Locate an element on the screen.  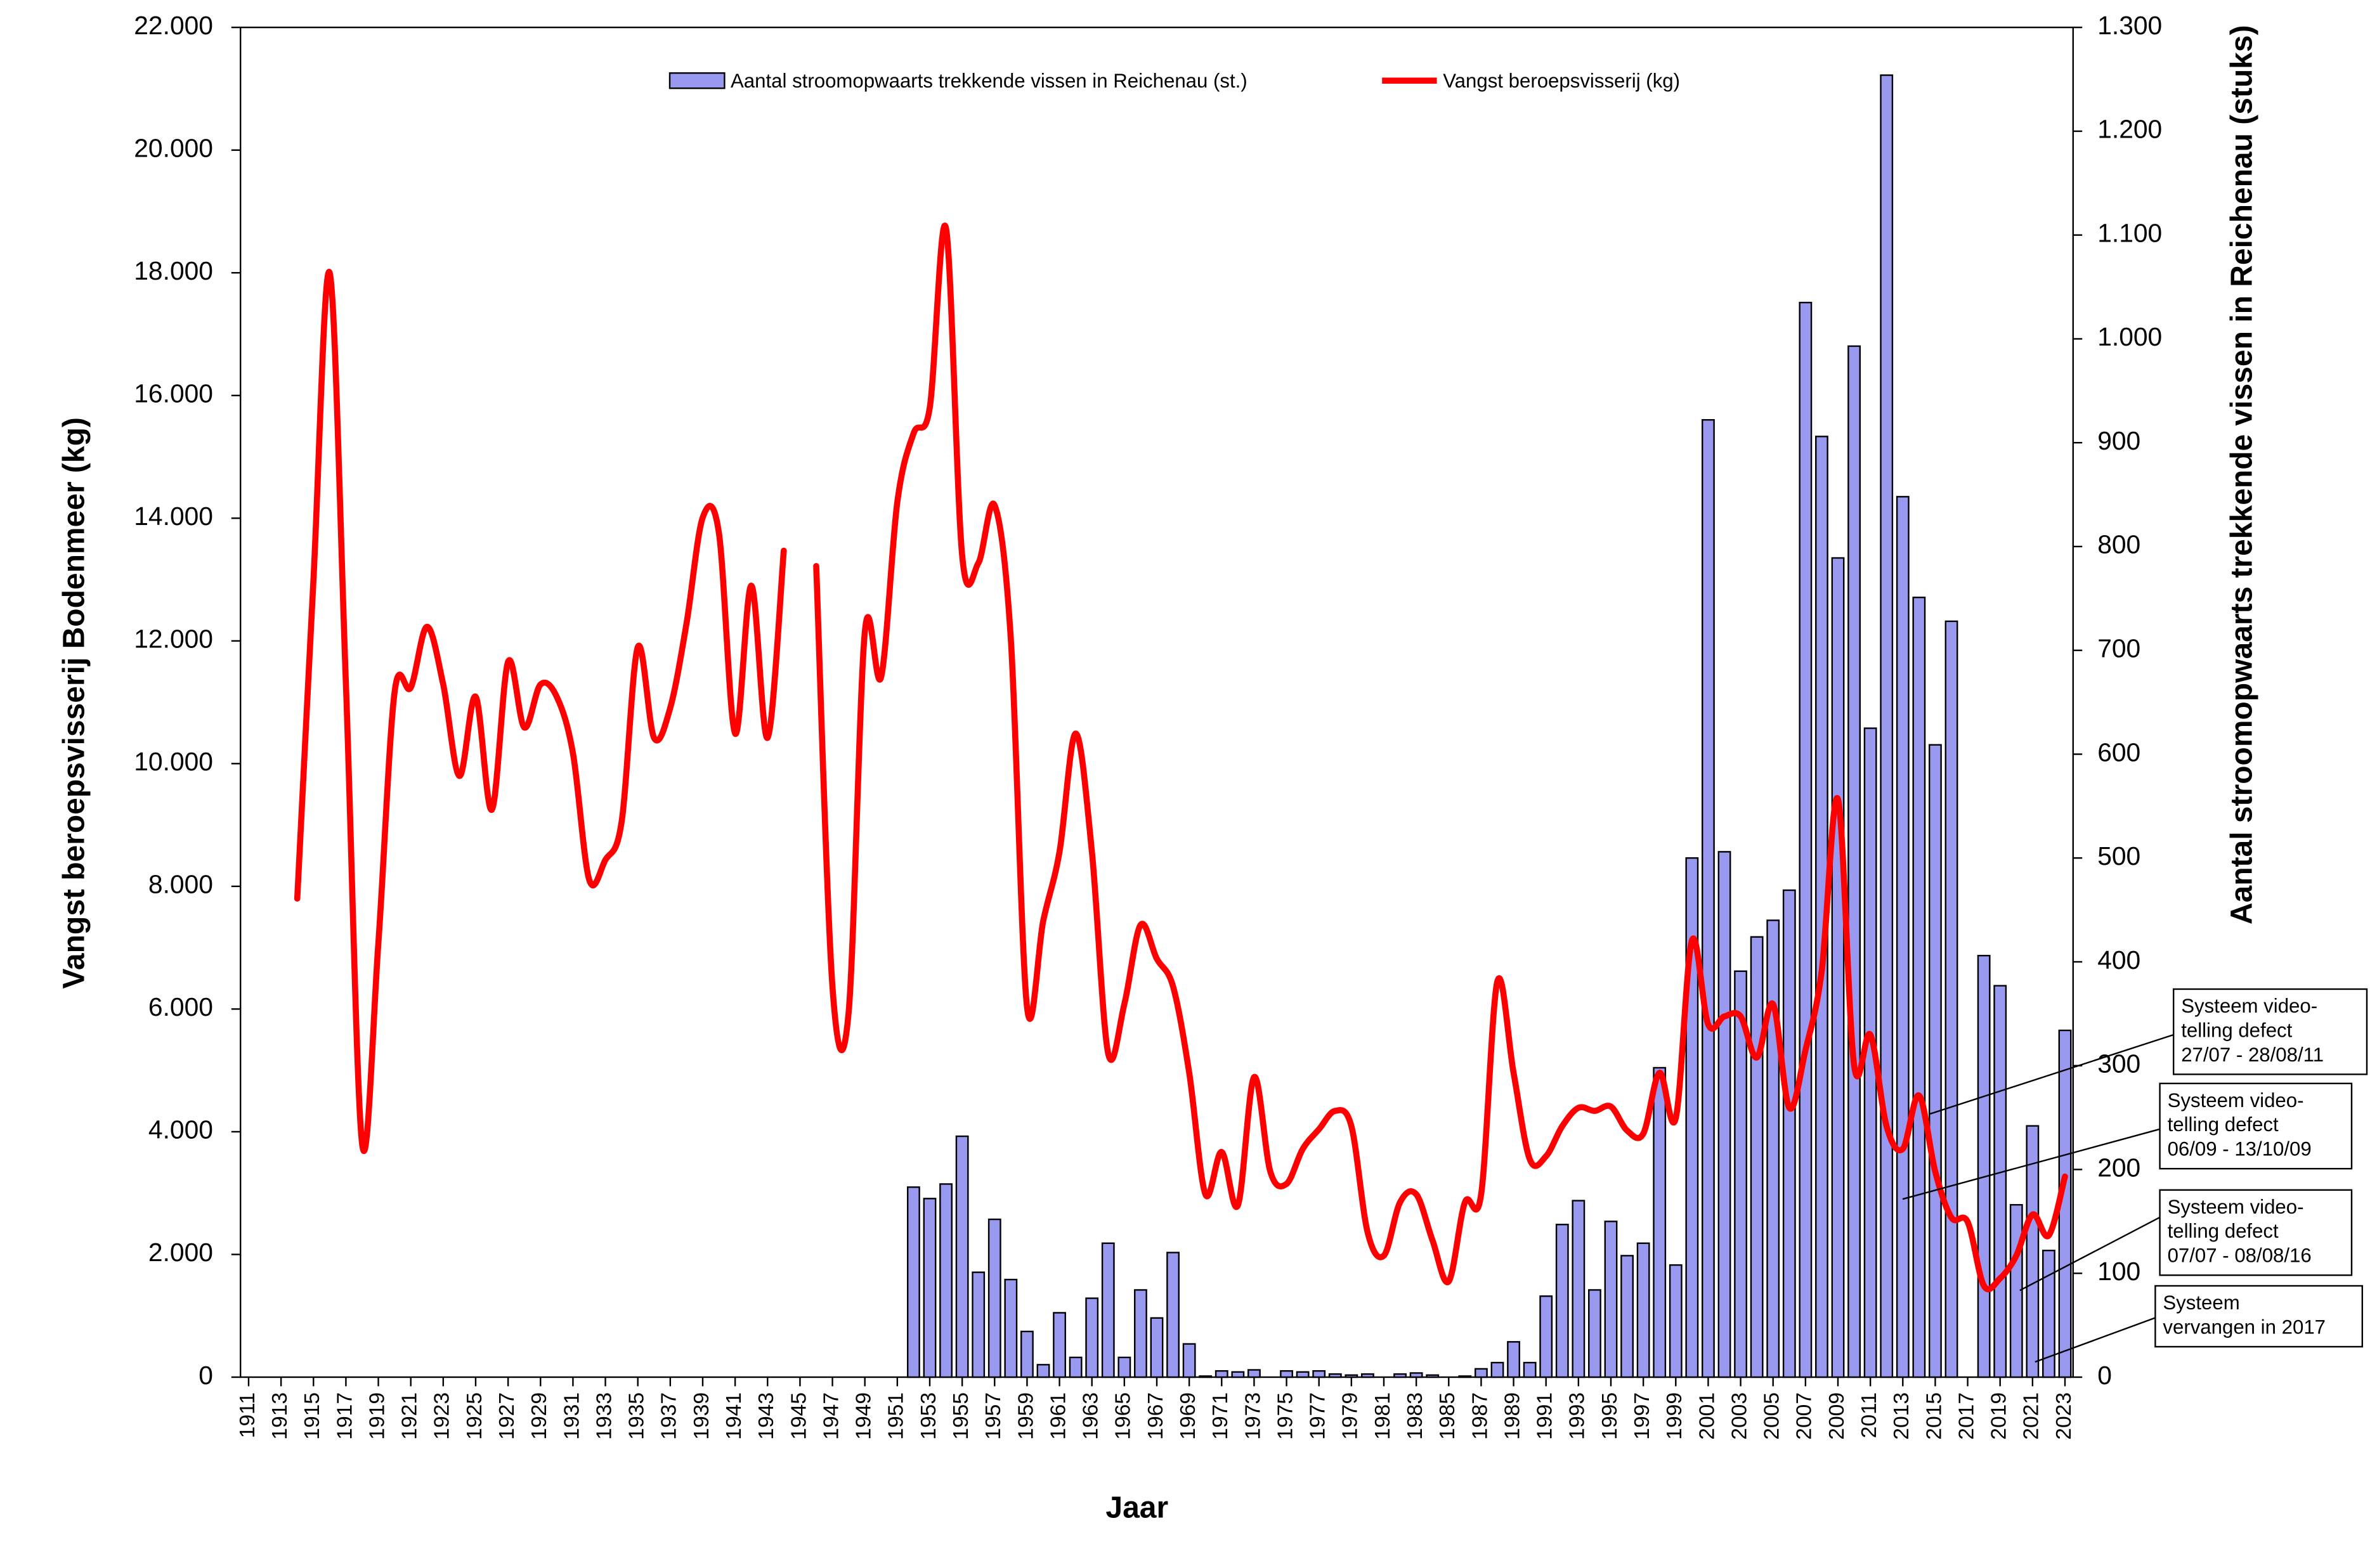
y-tick-label: 18.000 is located at coordinates (174, 270).